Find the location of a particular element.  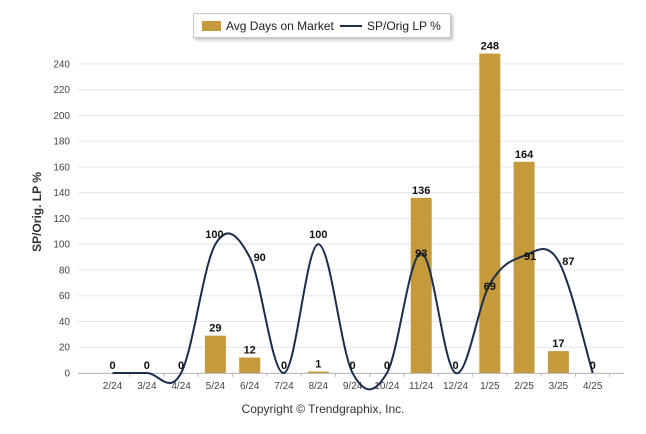

y-axis-label: SP/Orig. LP % is located at coordinates (37, 212).